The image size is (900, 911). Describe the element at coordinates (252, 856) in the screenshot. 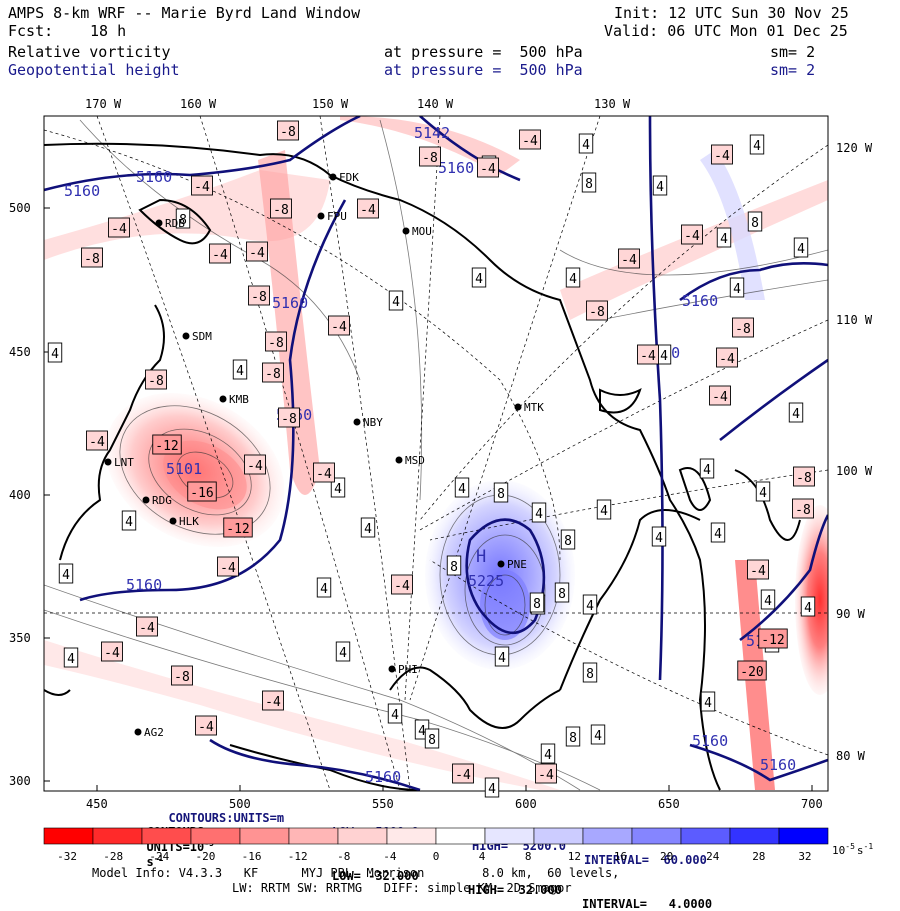

I see `colorbar-label: -16` at that location.